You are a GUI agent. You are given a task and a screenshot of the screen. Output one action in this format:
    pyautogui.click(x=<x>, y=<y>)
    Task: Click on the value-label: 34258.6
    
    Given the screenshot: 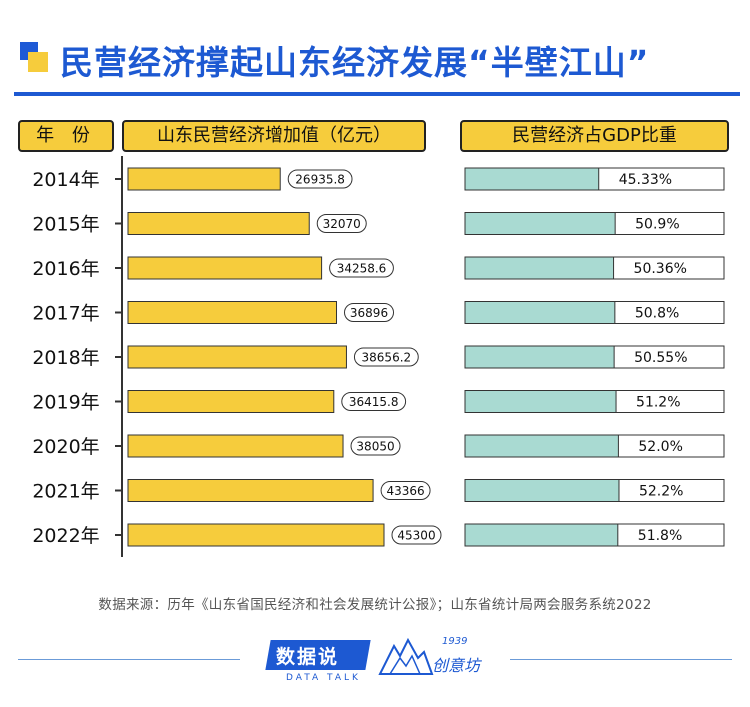 What is the action you would take?
    pyautogui.click(x=362, y=269)
    